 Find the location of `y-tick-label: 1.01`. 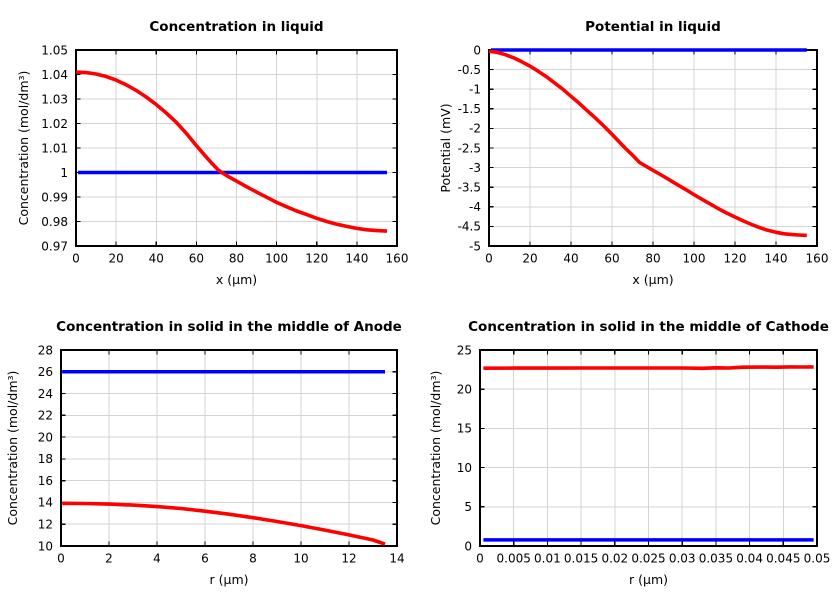

y-tick-label: 1.01 is located at coordinates (54, 148).